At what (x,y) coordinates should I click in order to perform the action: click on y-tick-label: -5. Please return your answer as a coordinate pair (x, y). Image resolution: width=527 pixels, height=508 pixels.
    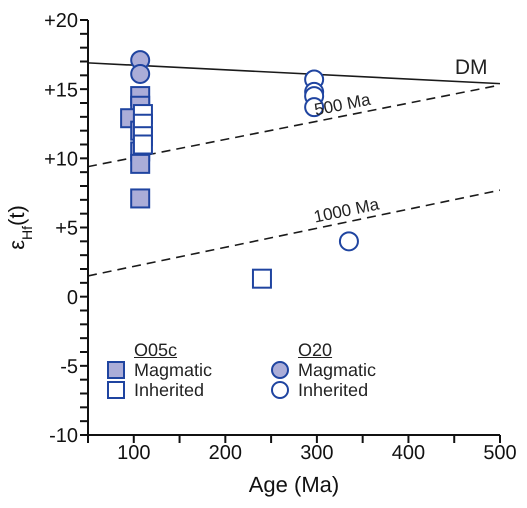
    Looking at the image, I should click on (69, 367).